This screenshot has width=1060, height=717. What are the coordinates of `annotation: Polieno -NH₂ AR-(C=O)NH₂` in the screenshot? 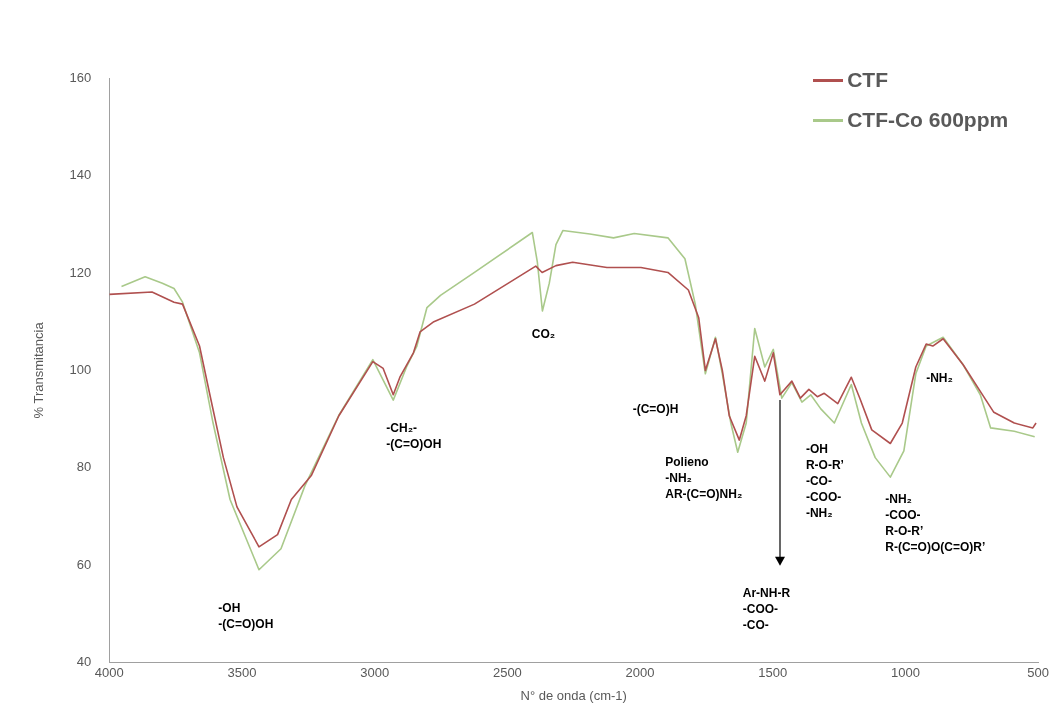 It's located at (704, 478).